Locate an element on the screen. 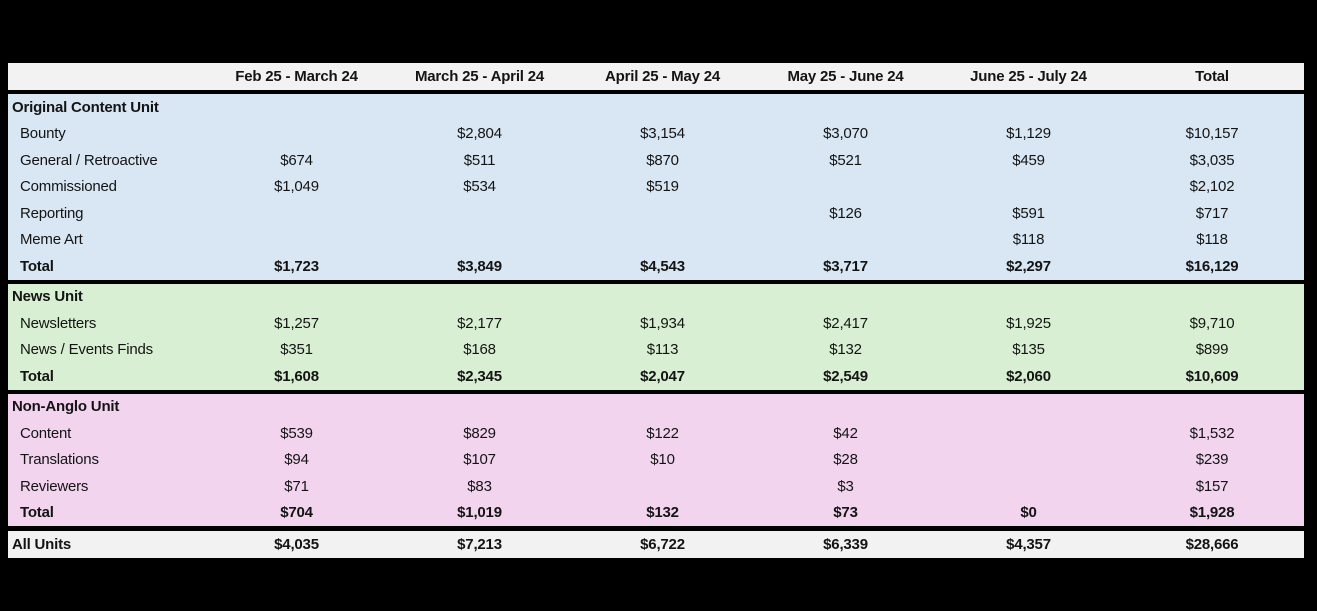 The image size is (1317, 611). value-cell: $351 is located at coordinates (296, 350).